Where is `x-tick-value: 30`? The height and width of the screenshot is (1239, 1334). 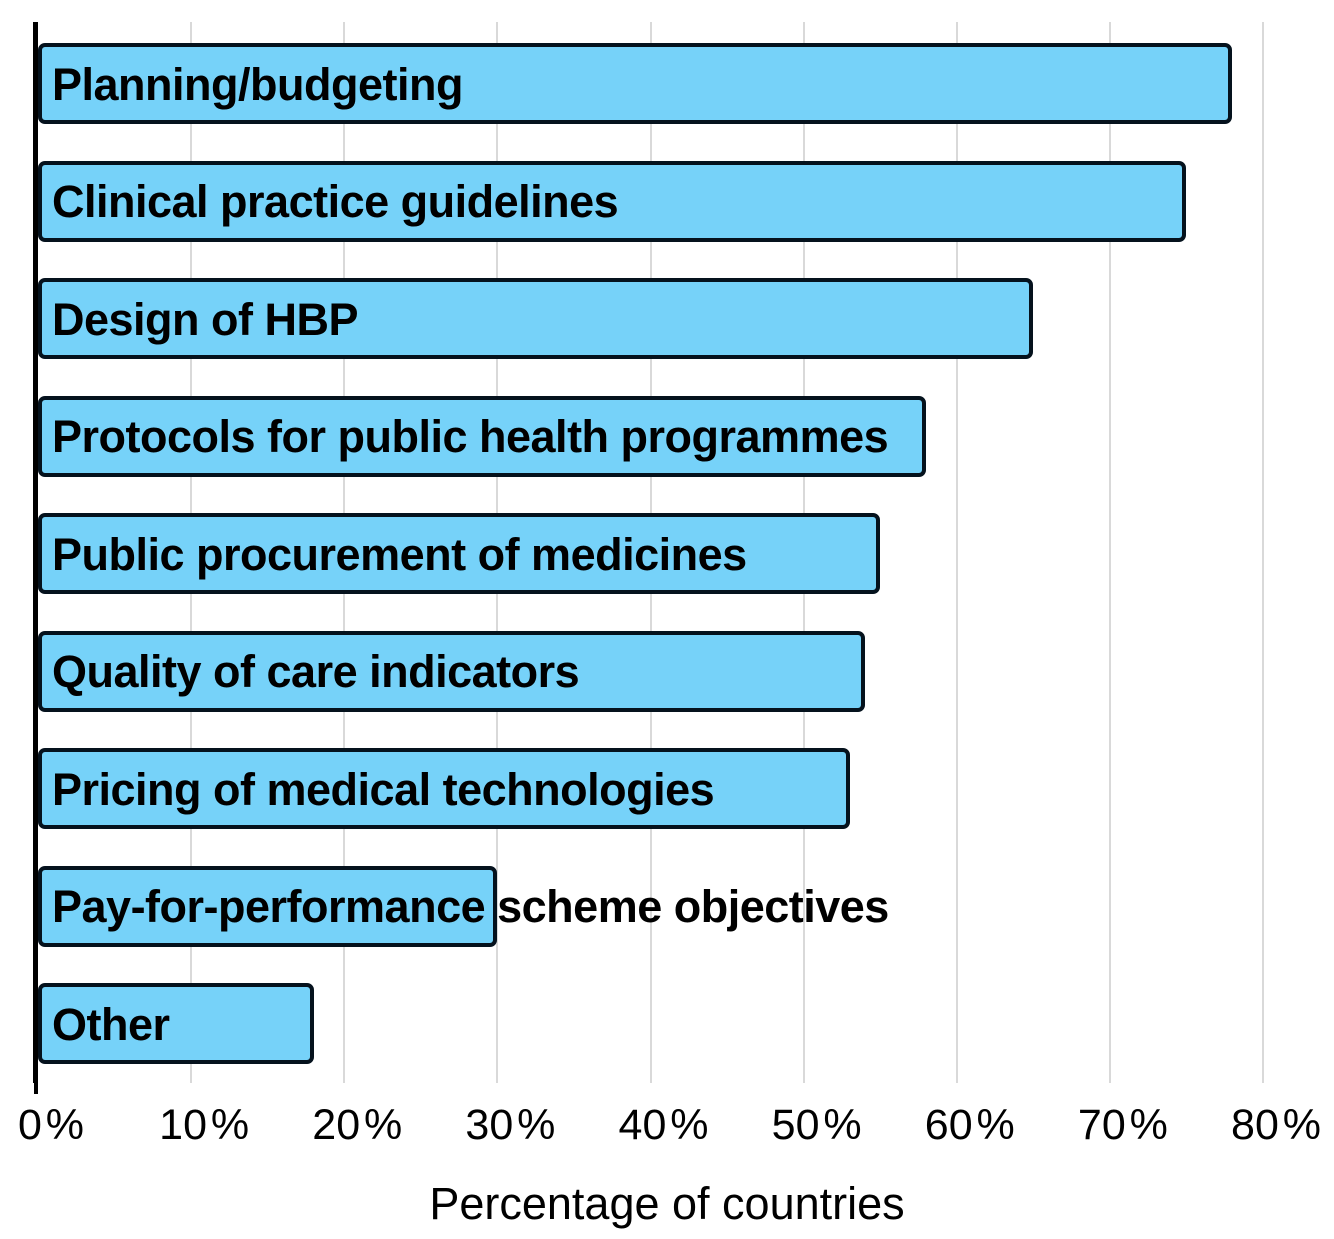 x-tick-value: 30 is located at coordinates (489, 1125).